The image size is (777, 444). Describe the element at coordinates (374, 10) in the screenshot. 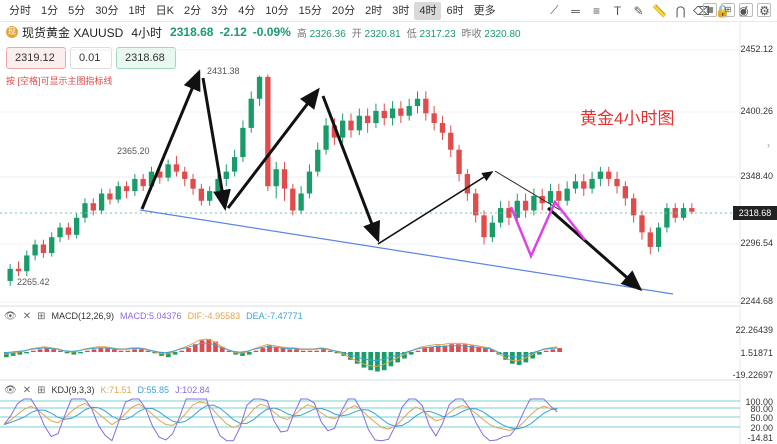

I see `timeframe-tab: 2时` at that location.